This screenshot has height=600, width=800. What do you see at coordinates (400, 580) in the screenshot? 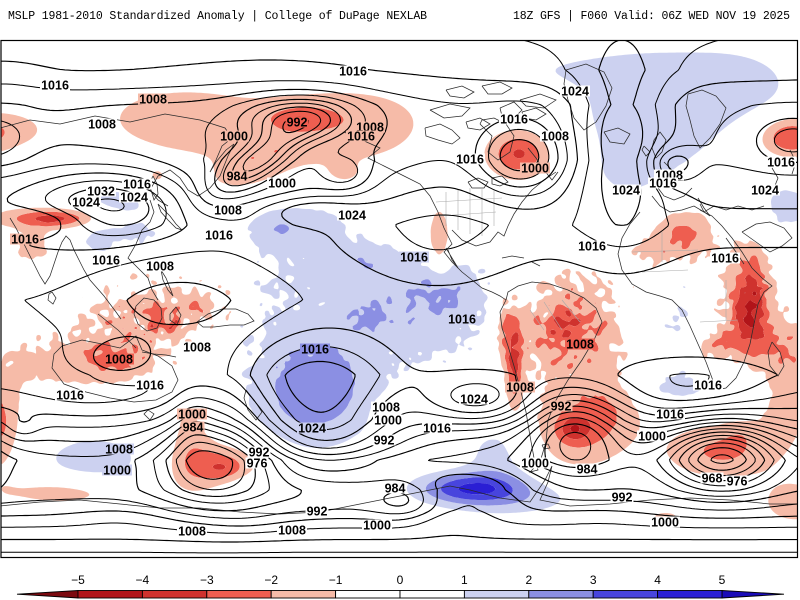
I see `svg-text: 0` at bounding box center [400, 580].